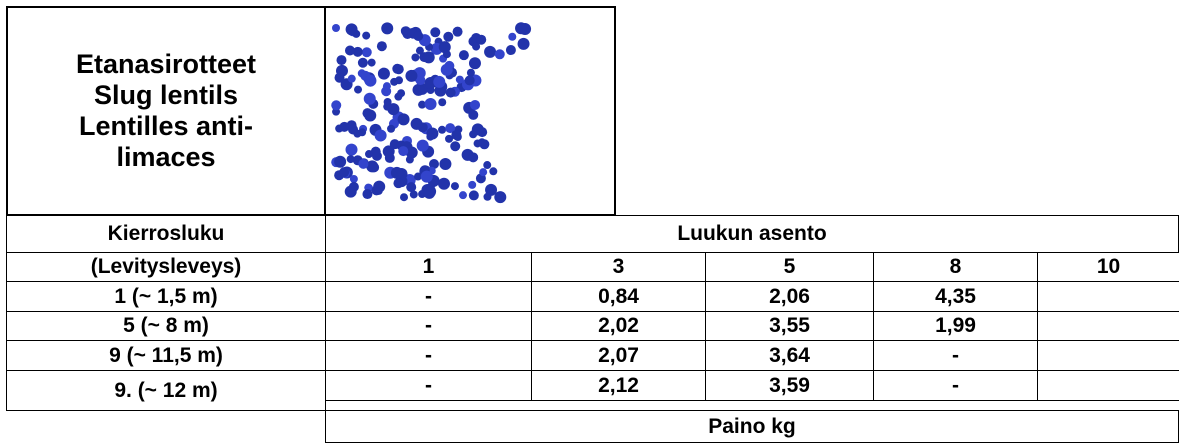 Image resolution: width=1179 pixels, height=444 pixels. I want to click on row-header: Kierrosluku, so click(166, 234).